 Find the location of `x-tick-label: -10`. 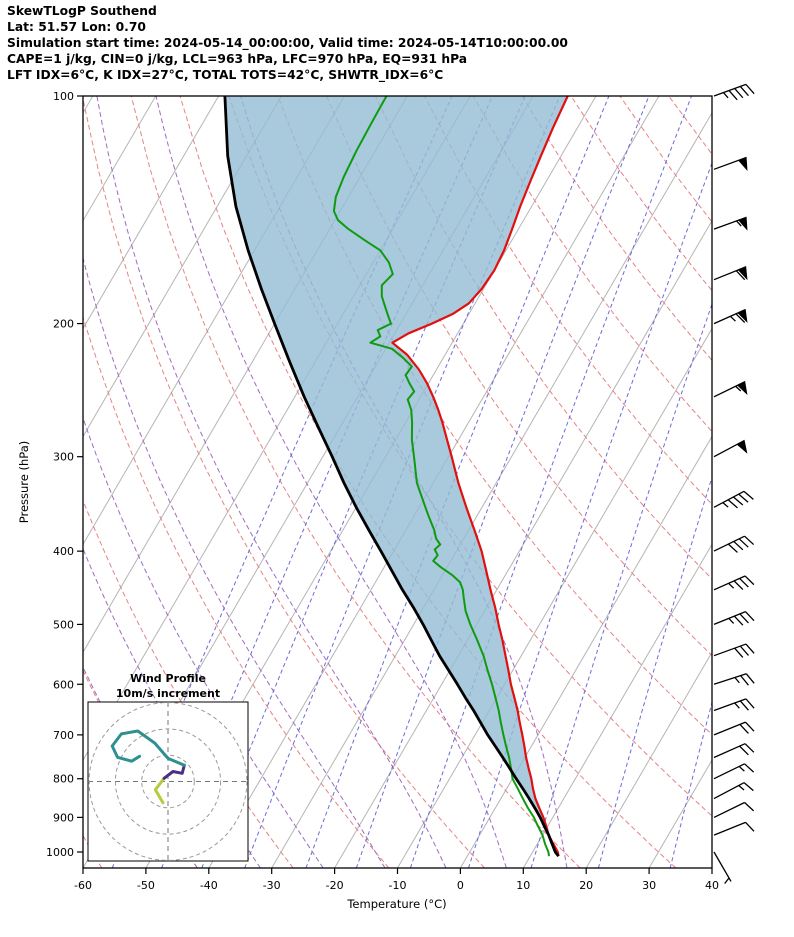

x-tick-label: -10 is located at coordinates (398, 885).